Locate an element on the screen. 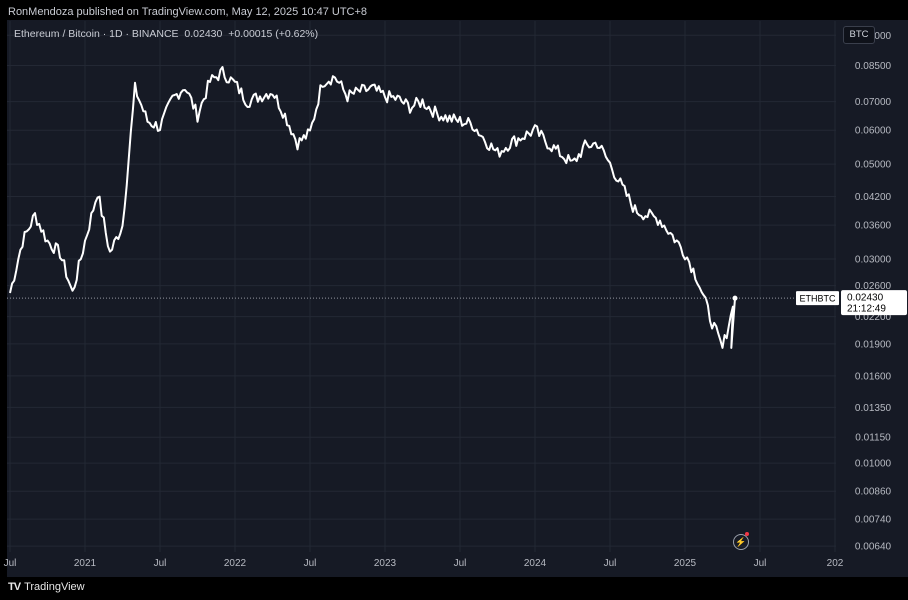 Image resolution: width=908 pixels, height=600 pixels. price-change: +0.00015 (+0.62%) is located at coordinates (273, 34).